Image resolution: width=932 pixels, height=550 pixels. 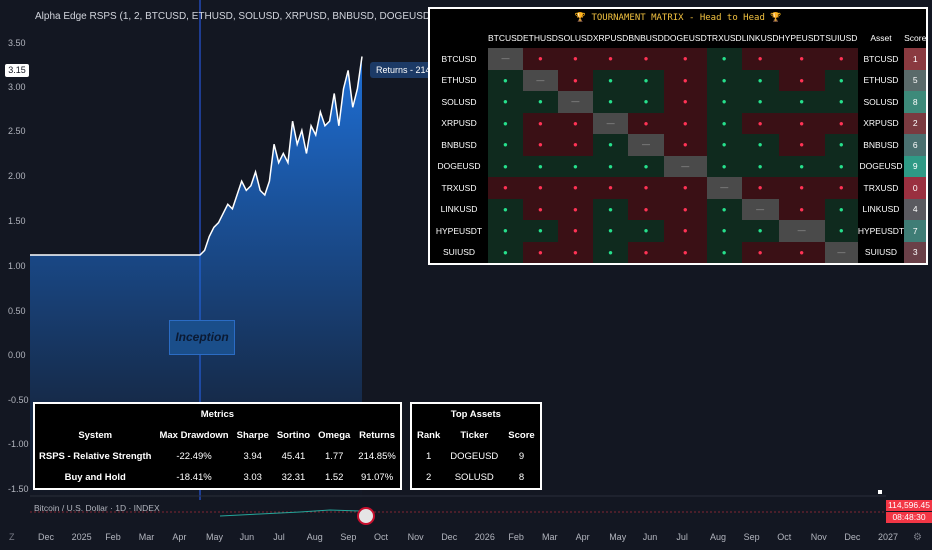 What do you see at coordinates (334, 435) in the screenshot?
I see `metrics-header: Omega` at bounding box center [334, 435].